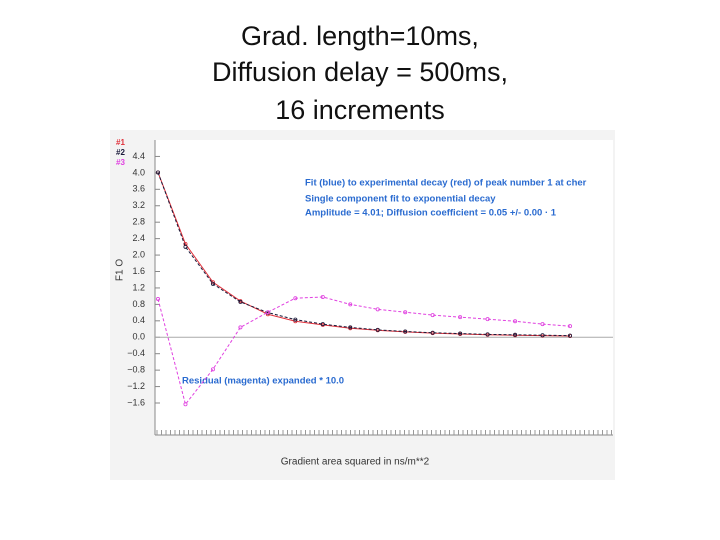 This screenshot has width=720, height=540. What do you see at coordinates (138, 222) in the screenshot?
I see `y-tick-label: 2.8` at bounding box center [138, 222].